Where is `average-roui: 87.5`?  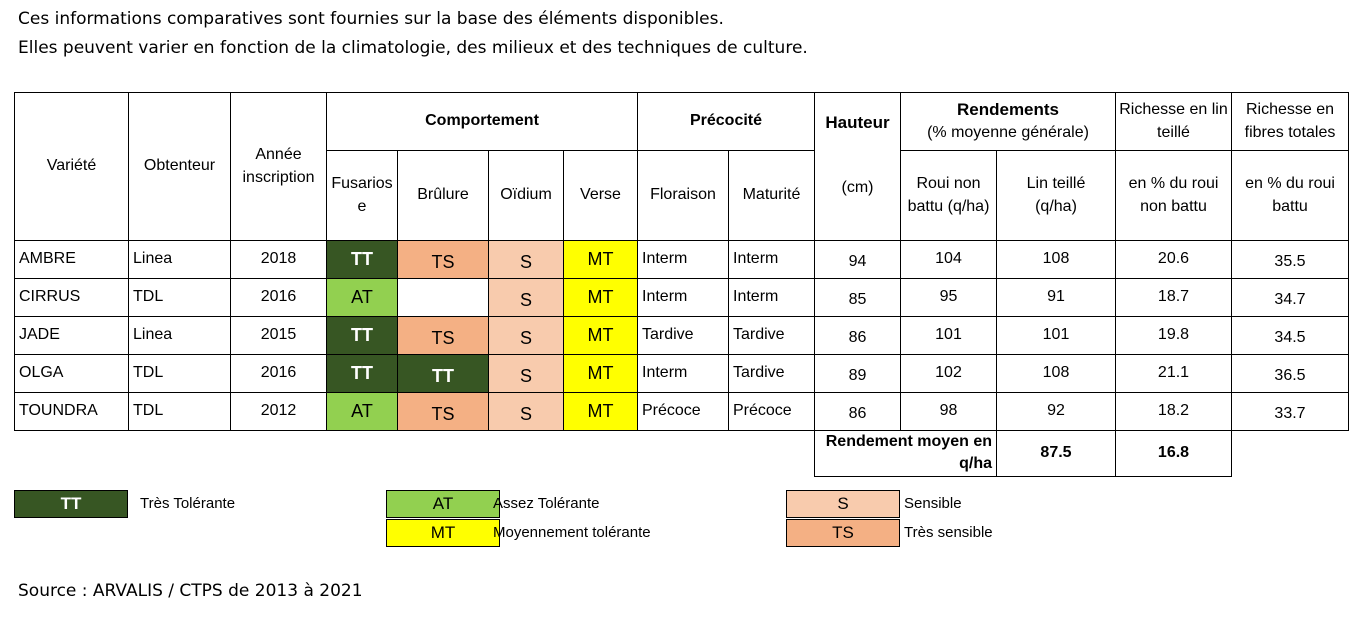 average-roui: 87.5 is located at coordinates (1056, 453).